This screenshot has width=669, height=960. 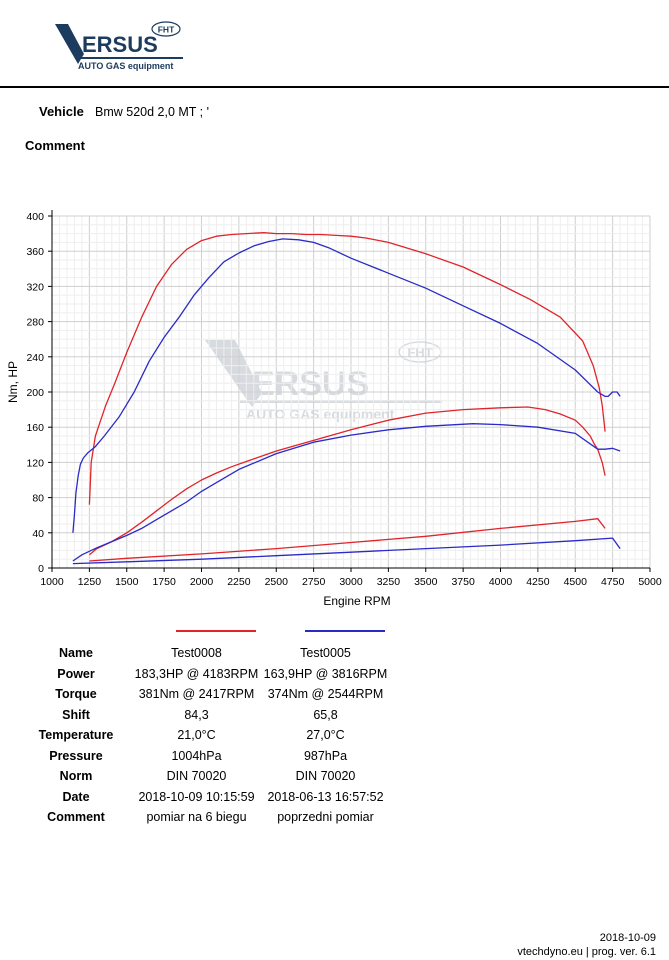 I want to click on row-label: Pressure, so click(x=76, y=755).